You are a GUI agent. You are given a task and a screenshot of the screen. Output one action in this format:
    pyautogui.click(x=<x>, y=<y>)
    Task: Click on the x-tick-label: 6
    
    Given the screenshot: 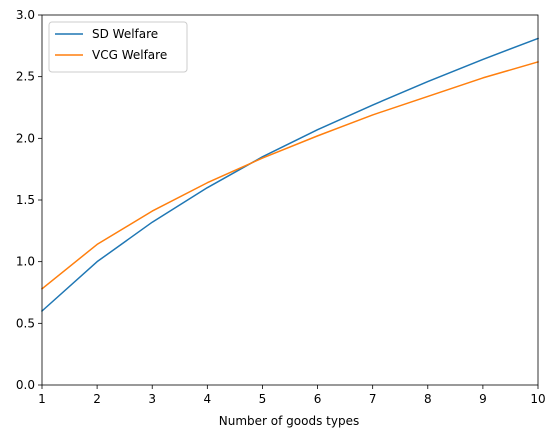 What is the action you would take?
    pyautogui.click(x=318, y=399)
    